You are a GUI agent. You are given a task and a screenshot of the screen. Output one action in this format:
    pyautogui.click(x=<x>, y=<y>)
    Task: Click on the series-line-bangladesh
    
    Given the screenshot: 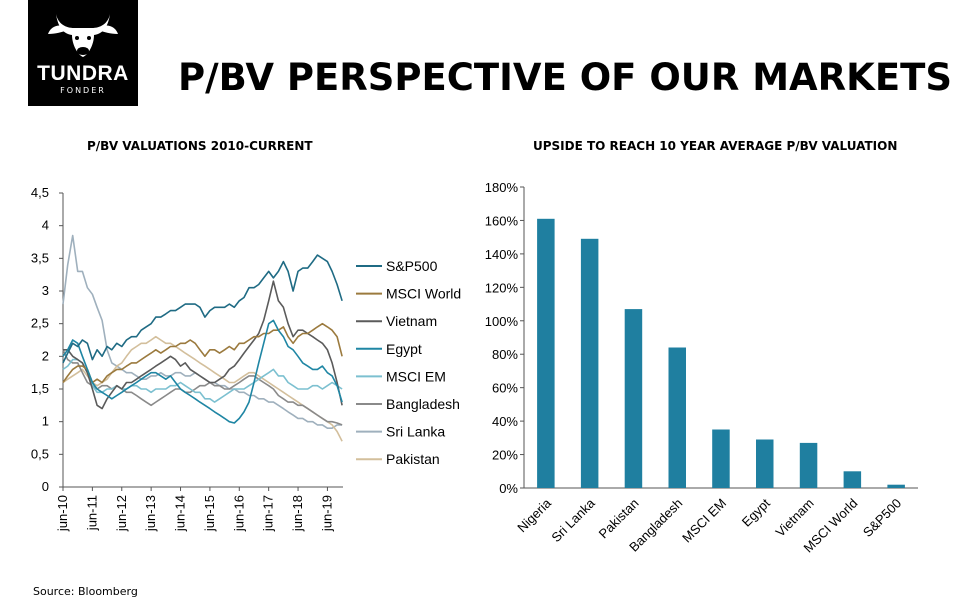 What is the action you would take?
    pyautogui.click(x=202, y=387)
    